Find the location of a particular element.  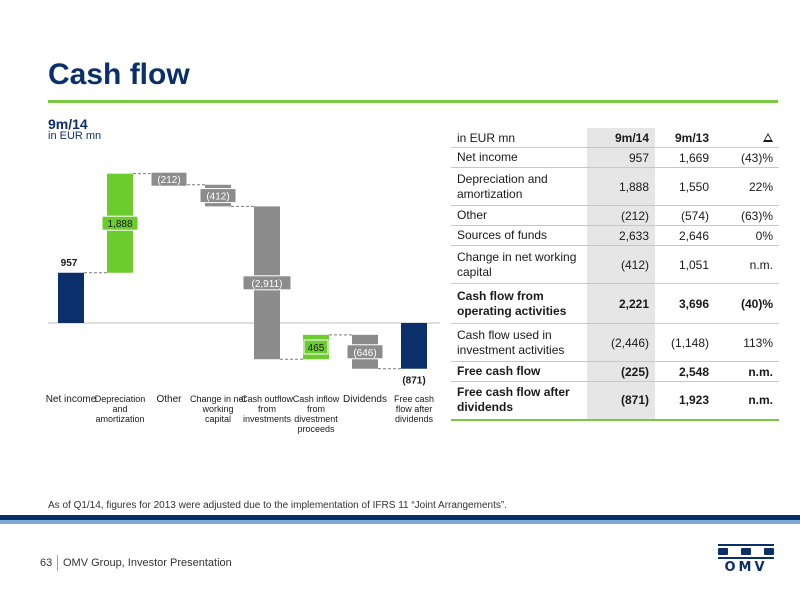

table-row: Free cash flow (225) 2,548 n.m. is located at coordinates (615, 371).